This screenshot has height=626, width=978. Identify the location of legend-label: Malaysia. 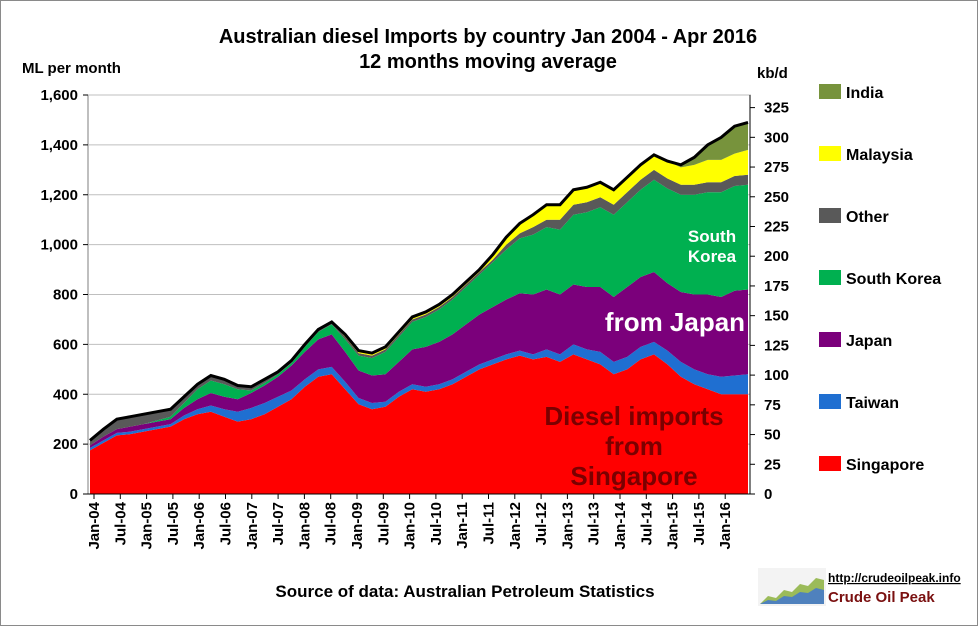
(879, 155).